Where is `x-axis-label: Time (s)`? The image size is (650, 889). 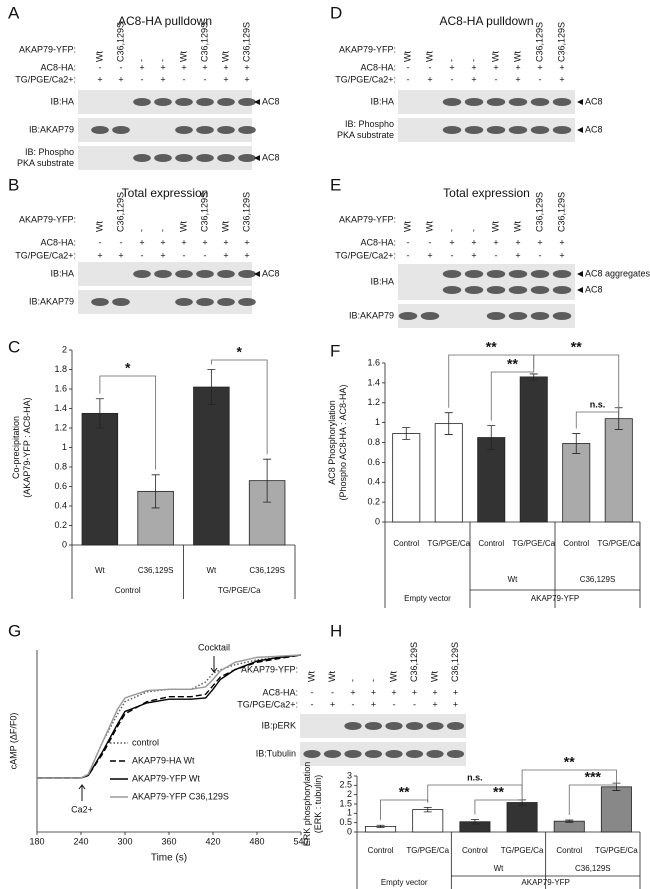 x-axis-label: Time (s) is located at coordinates (169, 858).